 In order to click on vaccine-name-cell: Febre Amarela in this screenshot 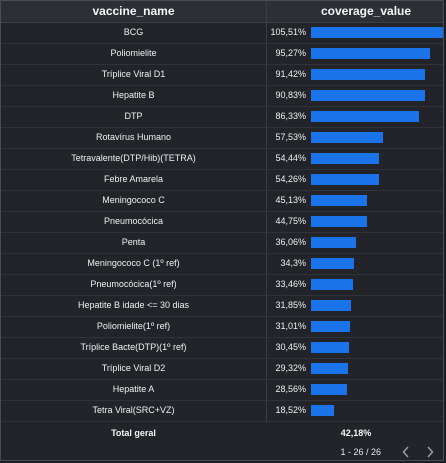, I will do `click(133, 179)`.